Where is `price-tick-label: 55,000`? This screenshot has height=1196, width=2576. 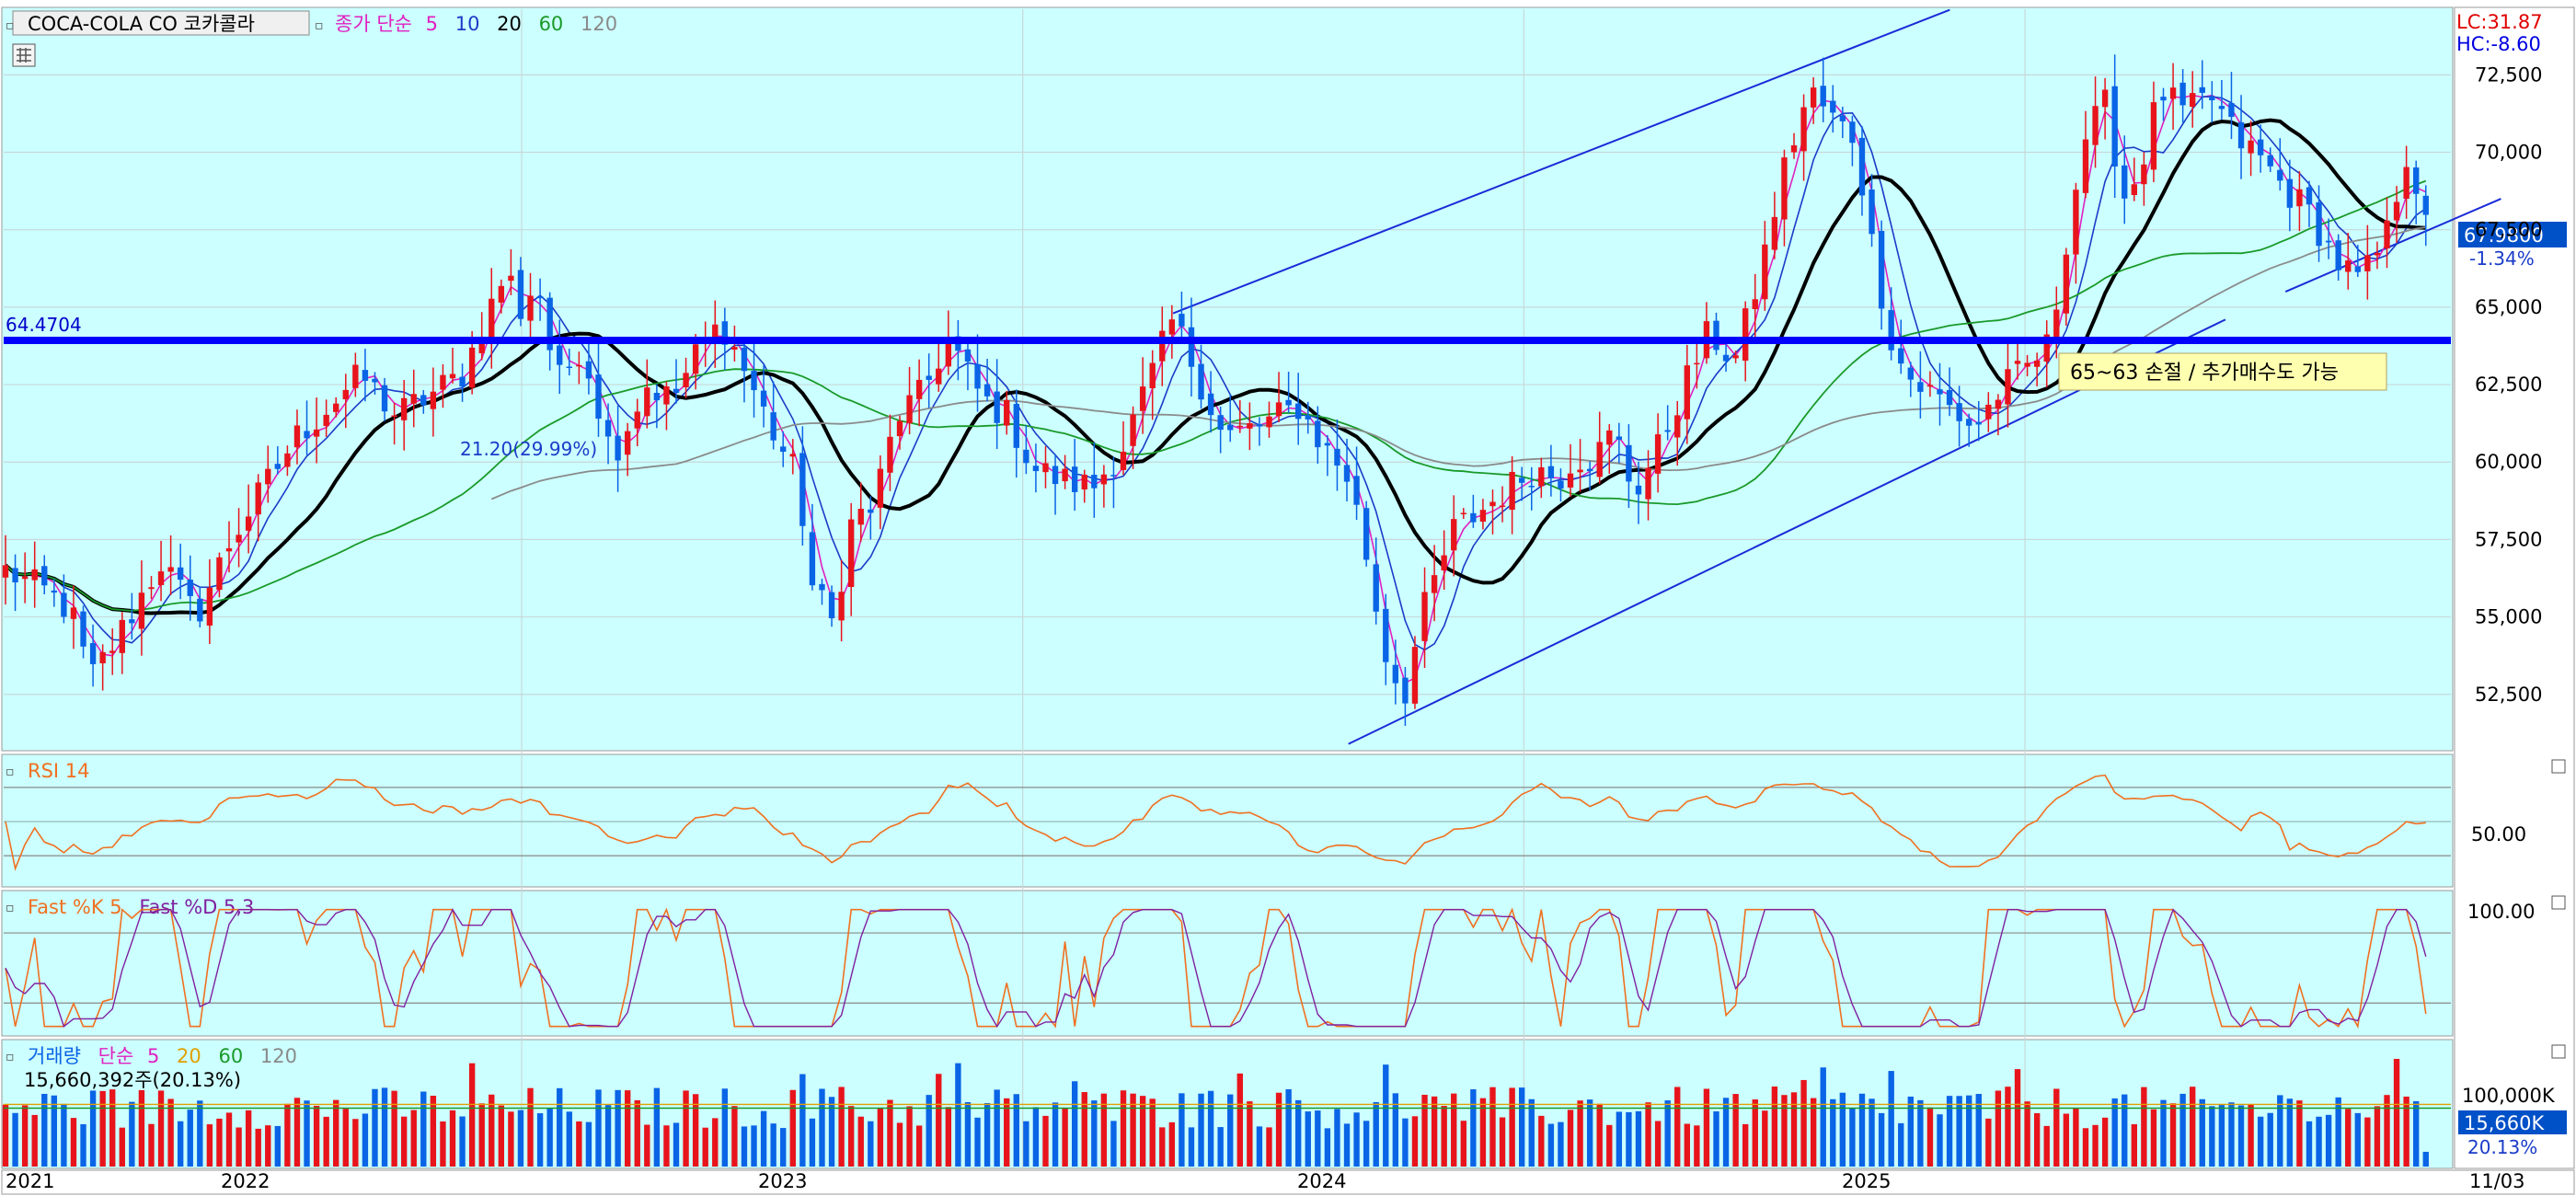 price-tick-label: 55,000 is located at coordinates (2508, 617).